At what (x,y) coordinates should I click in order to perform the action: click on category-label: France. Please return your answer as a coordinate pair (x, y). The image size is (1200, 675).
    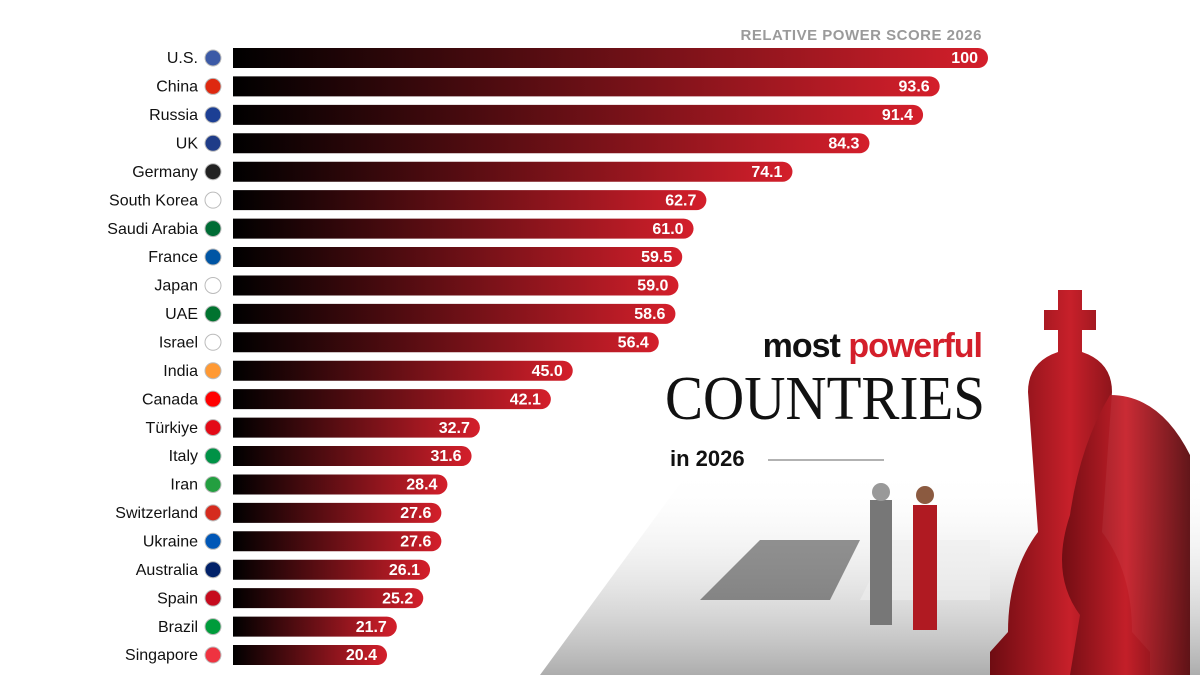
    Looking at the image, I should click on (173, 257).